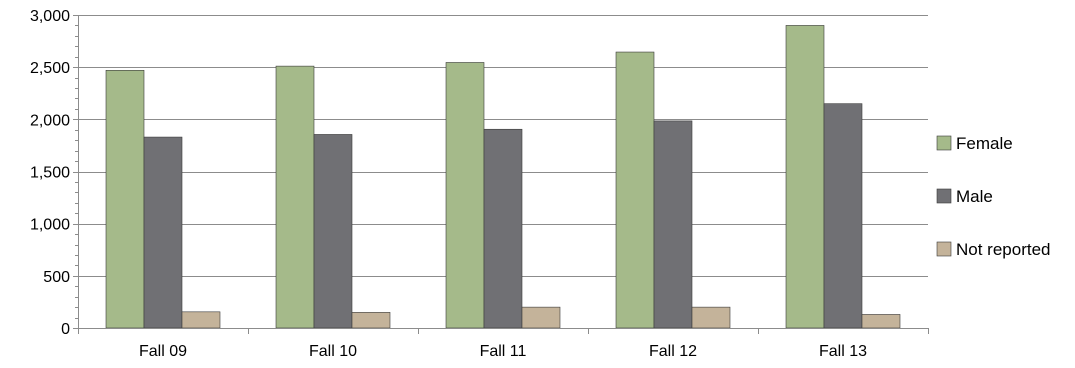 The width and height of the screenshot is (1075, 368). What do you see at coordinates (944, 249) in the screenshot?
I see `legend-swatch-not-reported` at bounding box center [944, 249].